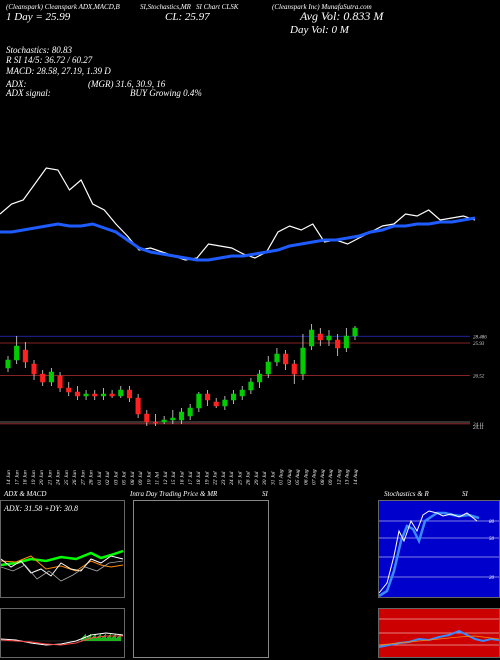  I want to click on date-tick-label: 14 Aug, so click(355, 477).